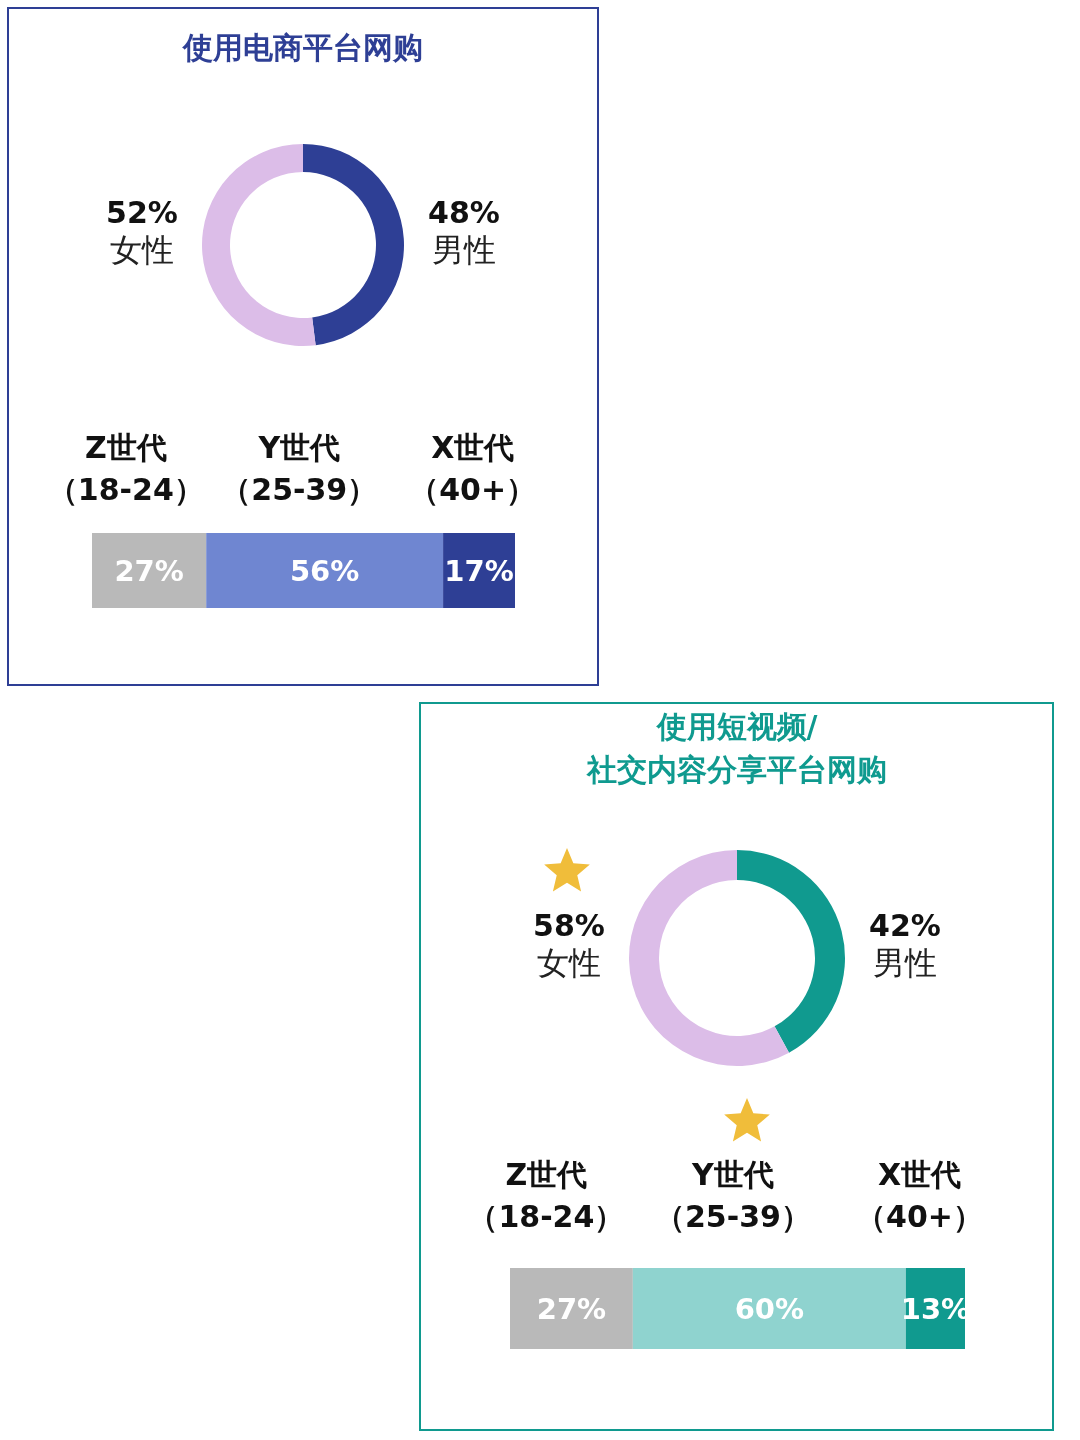  I want to click on data-label: 42%, so click(905, 925).